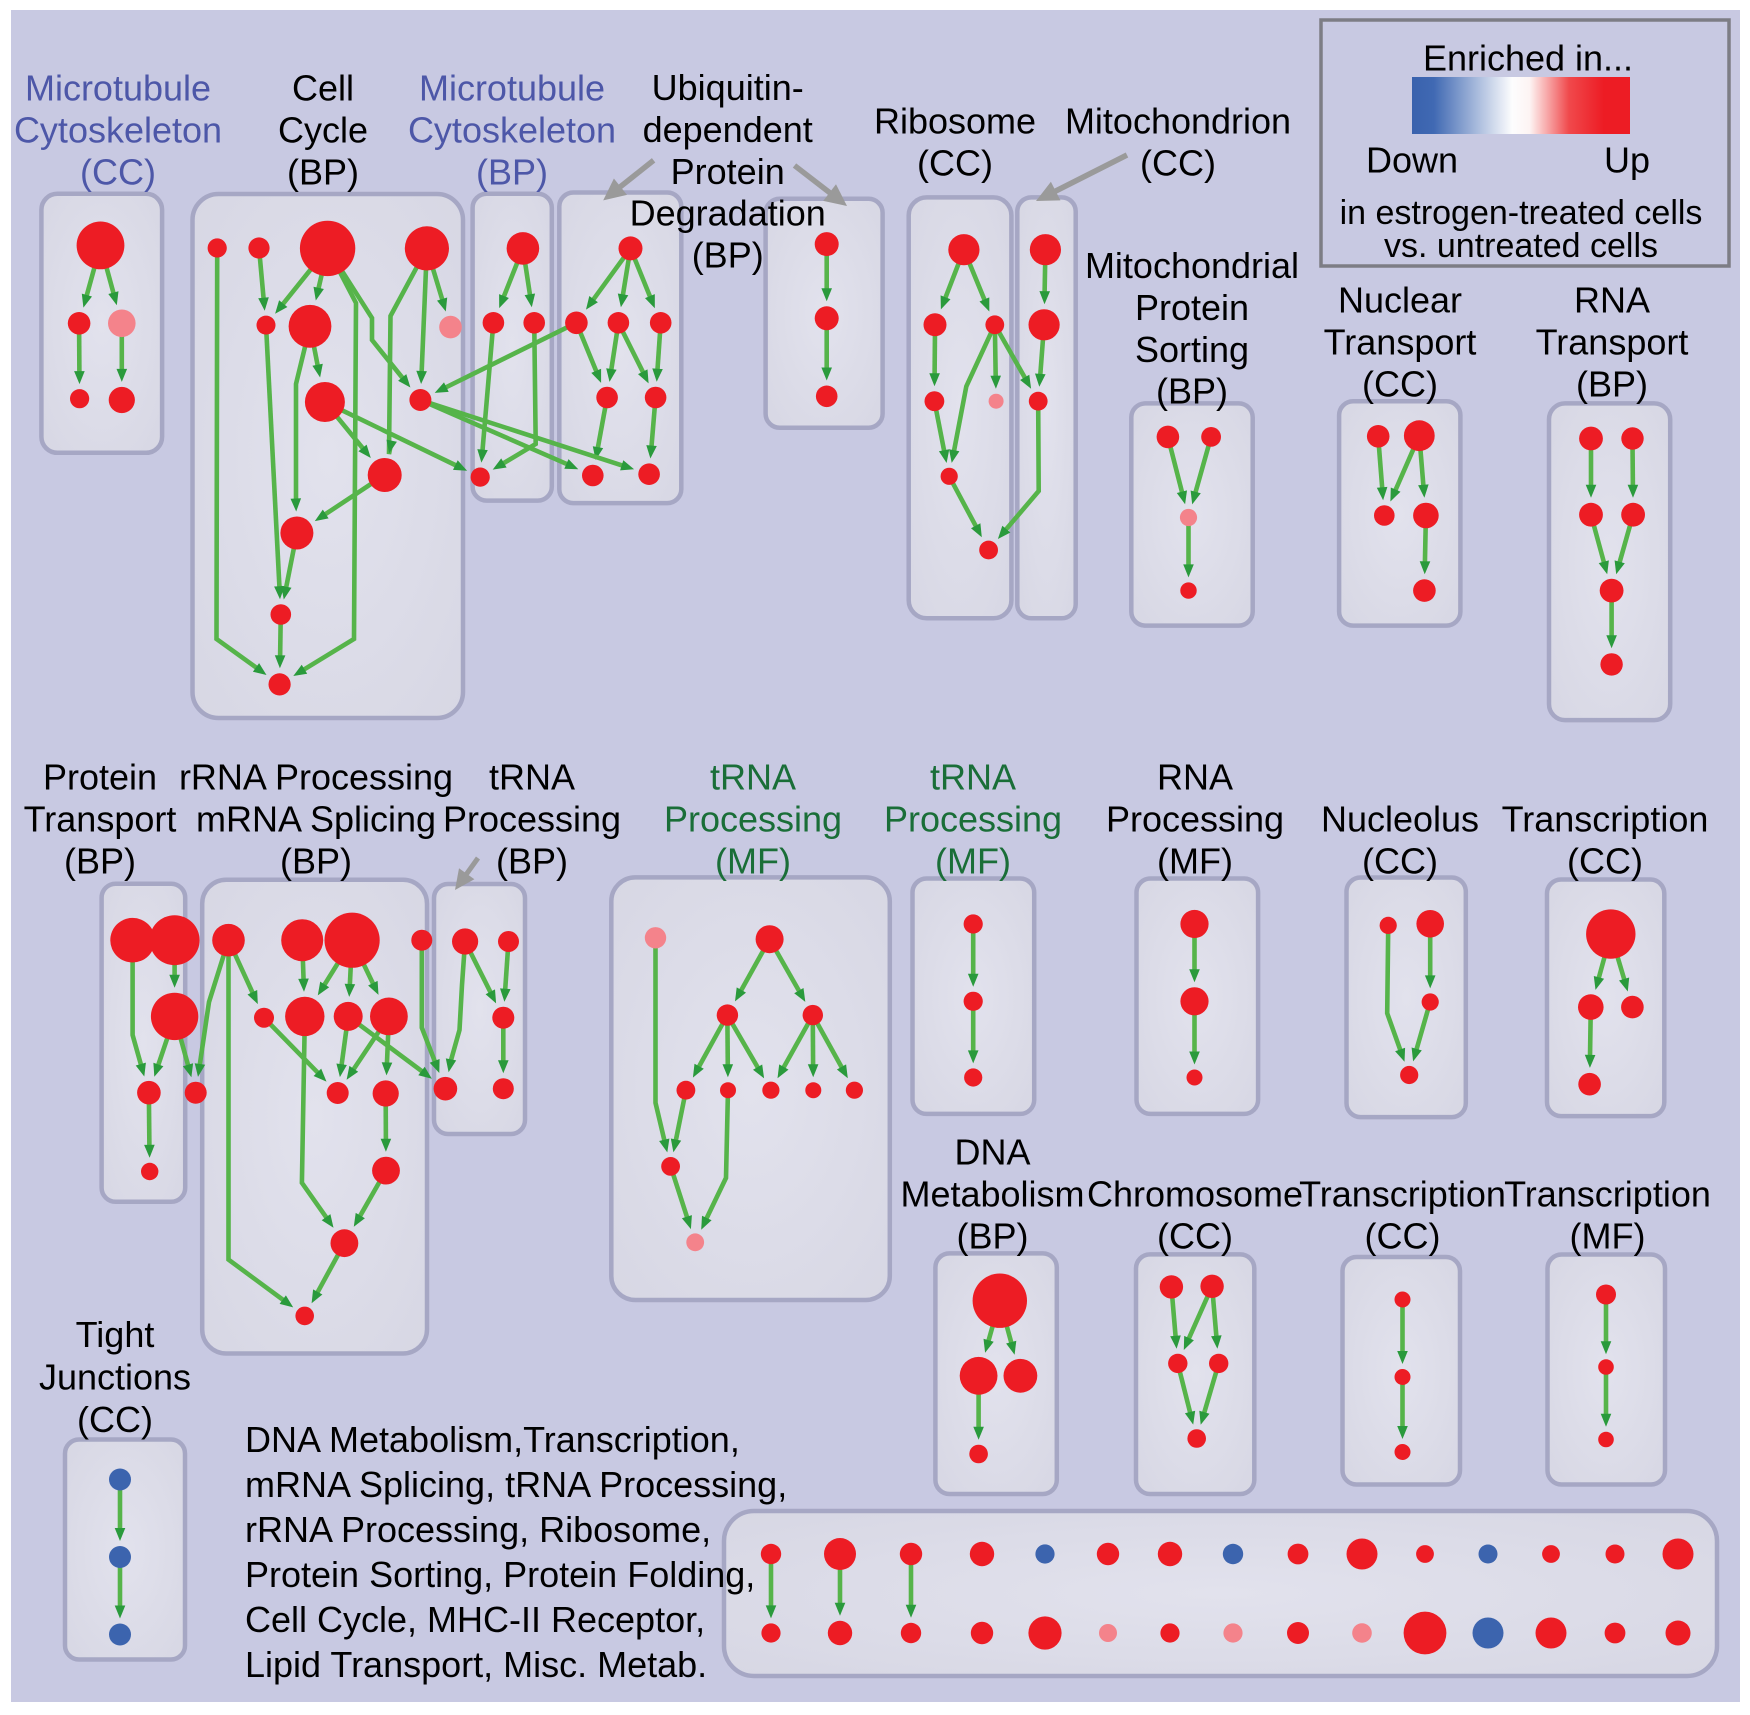 Image resolution: width=1750 pixels, height=1715 pixels. Describe the element at coordinates (478, 1529) in the screenshot. I see `svg-text: rRNA Processing, Ribosome,` at that location.